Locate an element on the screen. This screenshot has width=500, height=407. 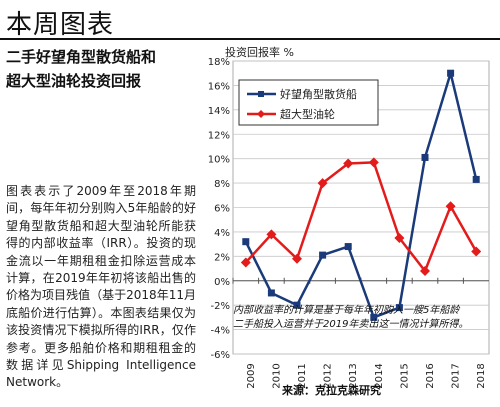
y-tick-label: 18% is located at coordinates (219, 62).